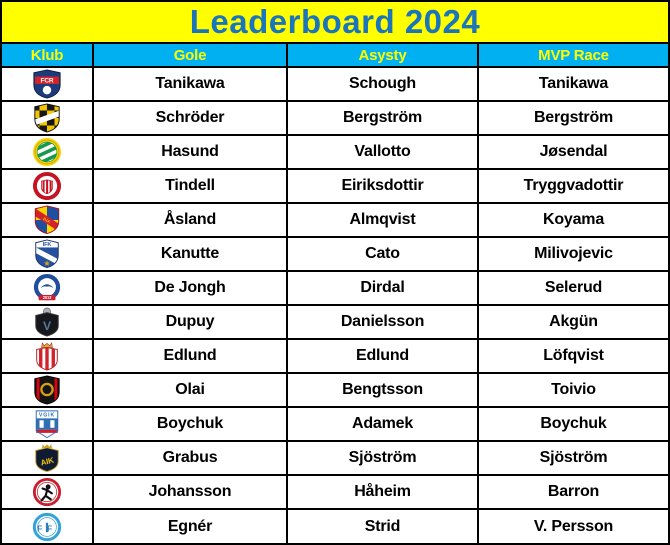 This screenshot has width=670, height=545. I want to click on table-header-row: Klub Gole Asysty MVP Race, so click(335, 56).